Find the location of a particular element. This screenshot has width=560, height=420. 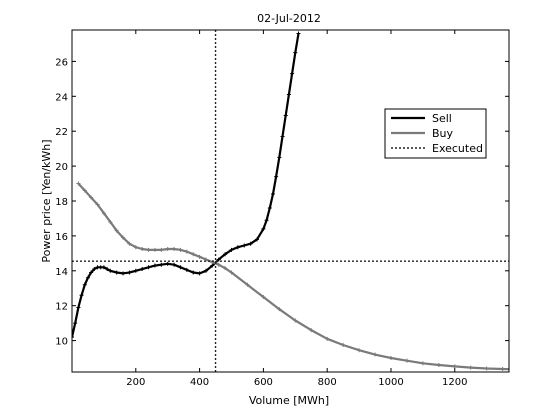

x-tick-label: 400 is located at coordinates (199, 382).